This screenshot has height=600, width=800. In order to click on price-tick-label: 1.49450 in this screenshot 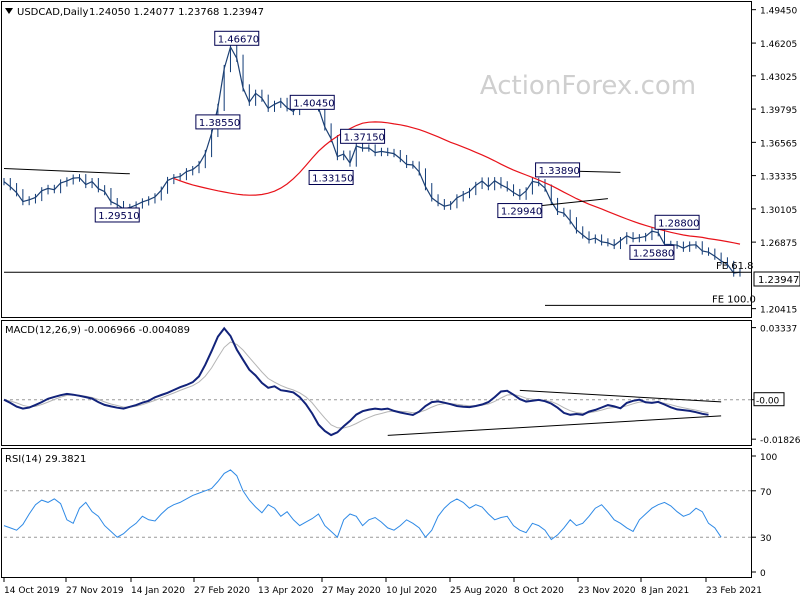, I will do `click(778, 12)`.